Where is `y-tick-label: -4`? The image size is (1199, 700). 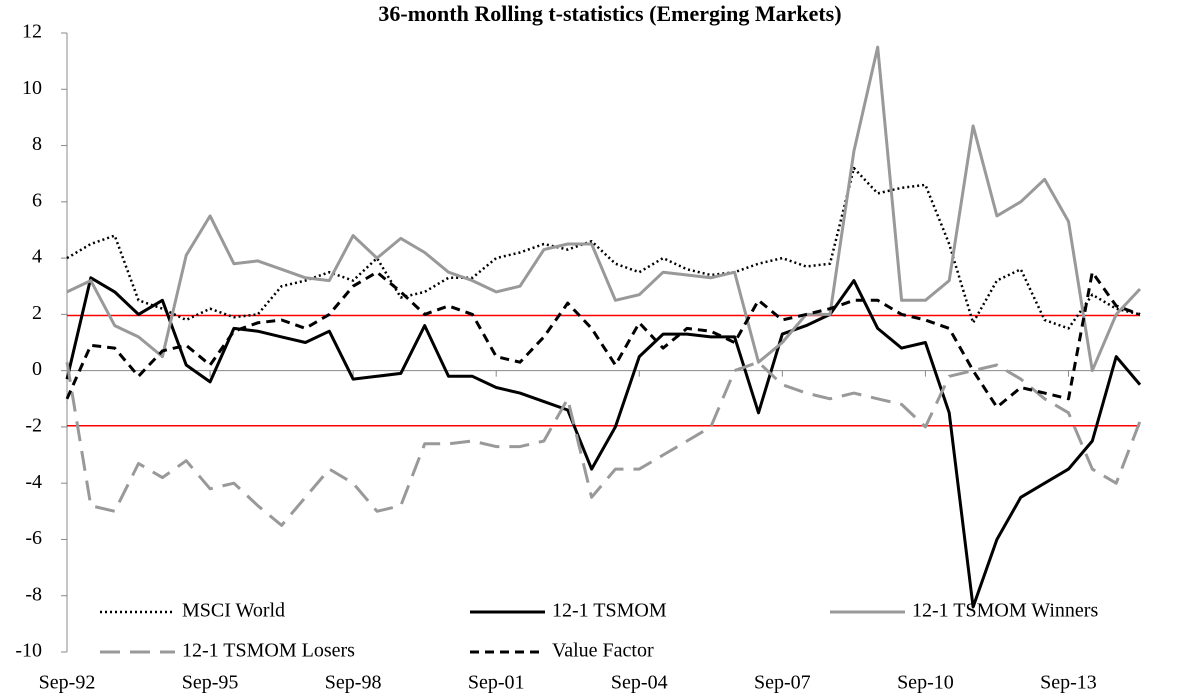
y-tick-label: -4 is located at coordinates (33, 482).